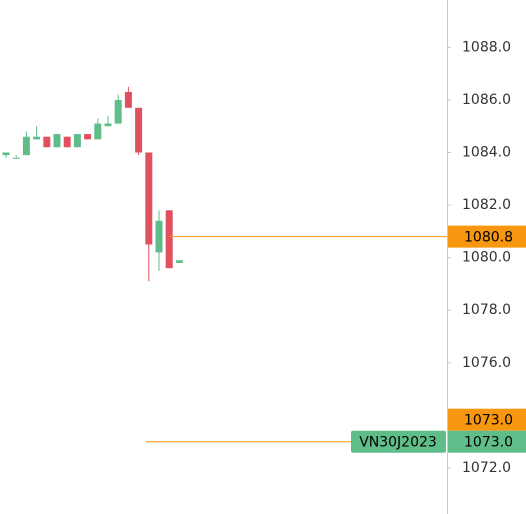 This screenshot has height=514, width=526. I want to click on y-tick-label: 1086.0, so click(486, 100).